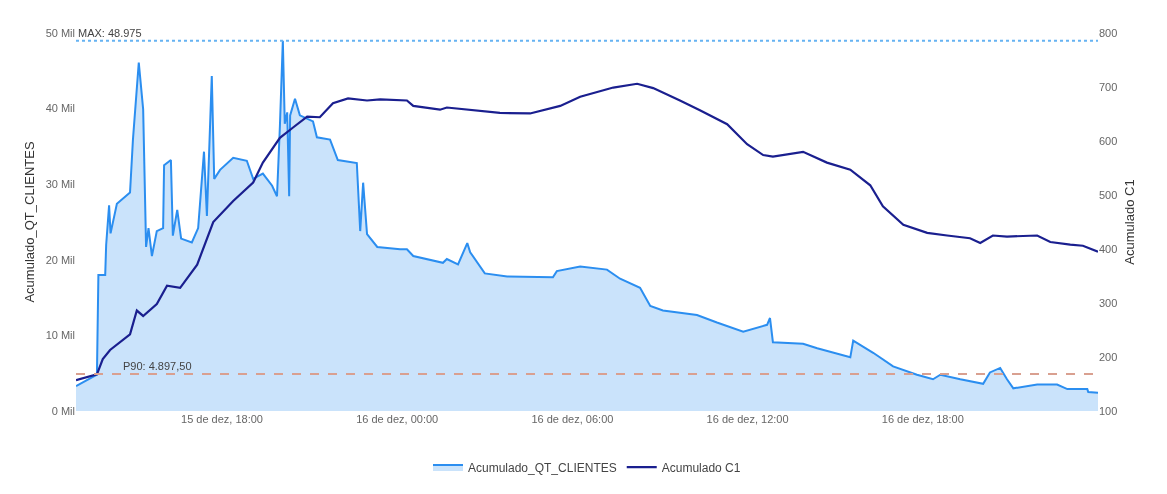 The width and height of the screenshot is (1167, 494). What do you see at coordinates (1108, 32) in the screenshot?
I see `y2-tick-label: 800` at bounding box center [1108, 32].